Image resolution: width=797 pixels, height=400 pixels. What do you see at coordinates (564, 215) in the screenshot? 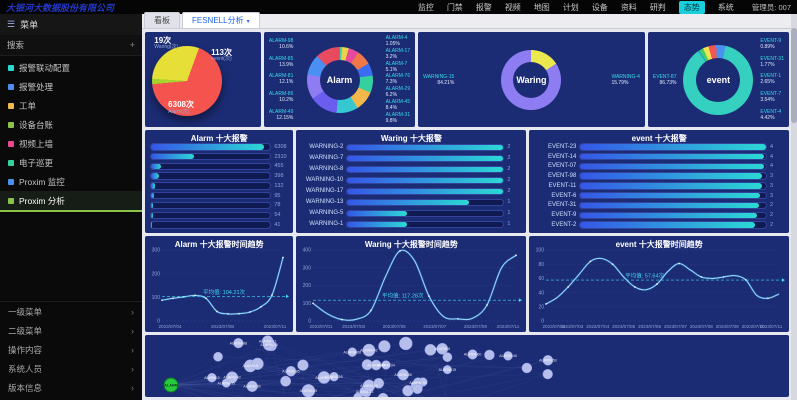
I see `bar-label: EVENT-9` at bounding box center [564, 215].